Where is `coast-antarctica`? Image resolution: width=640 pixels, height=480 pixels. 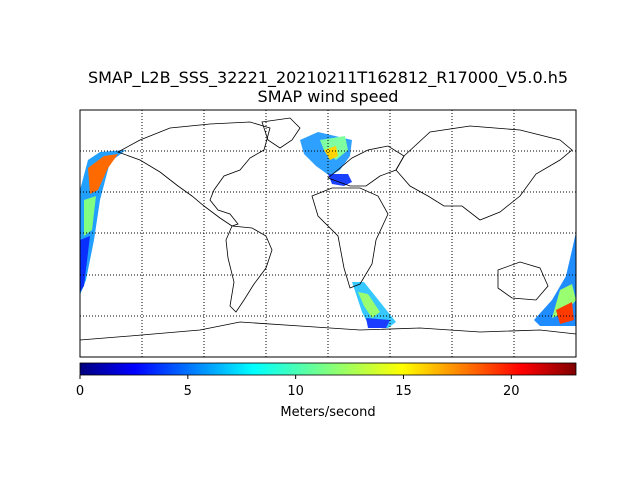 coast-antarctica is located at coordinates (328, 331).